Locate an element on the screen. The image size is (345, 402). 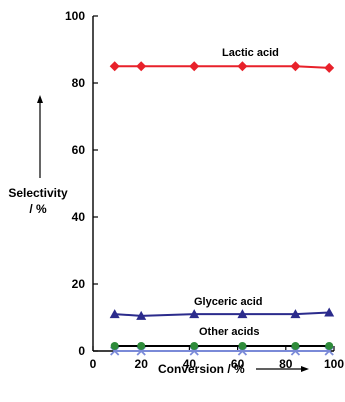
x-axis-title: Conversion / % is located at coordinates (233, 369).